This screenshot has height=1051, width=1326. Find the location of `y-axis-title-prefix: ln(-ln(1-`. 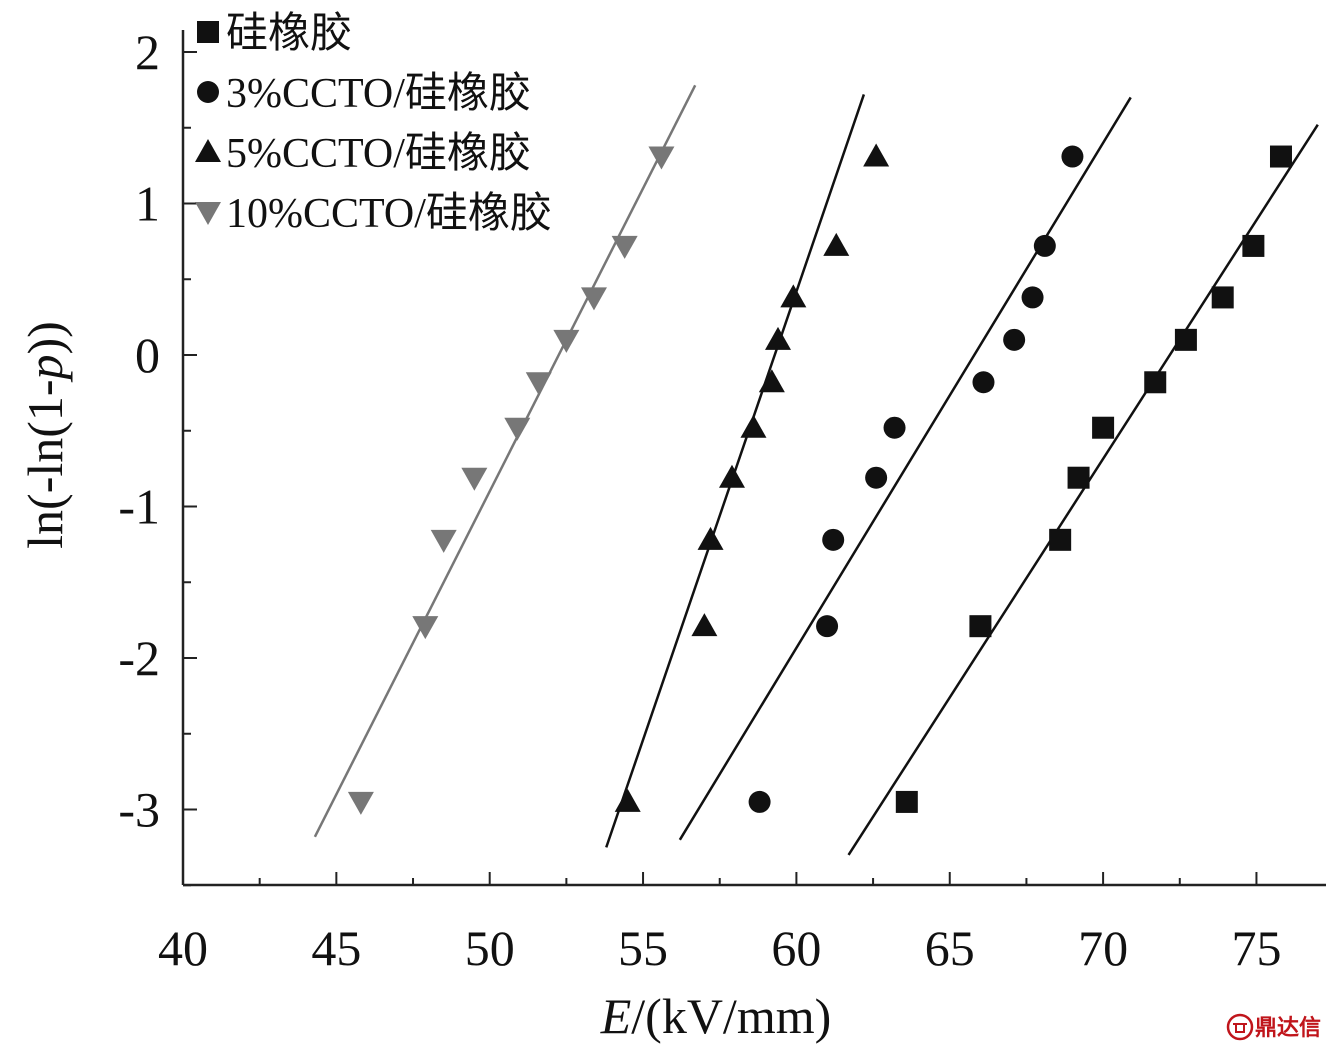

y-axis-title-prefix: ln(-ln(1- is located at coordinates (45, 463).